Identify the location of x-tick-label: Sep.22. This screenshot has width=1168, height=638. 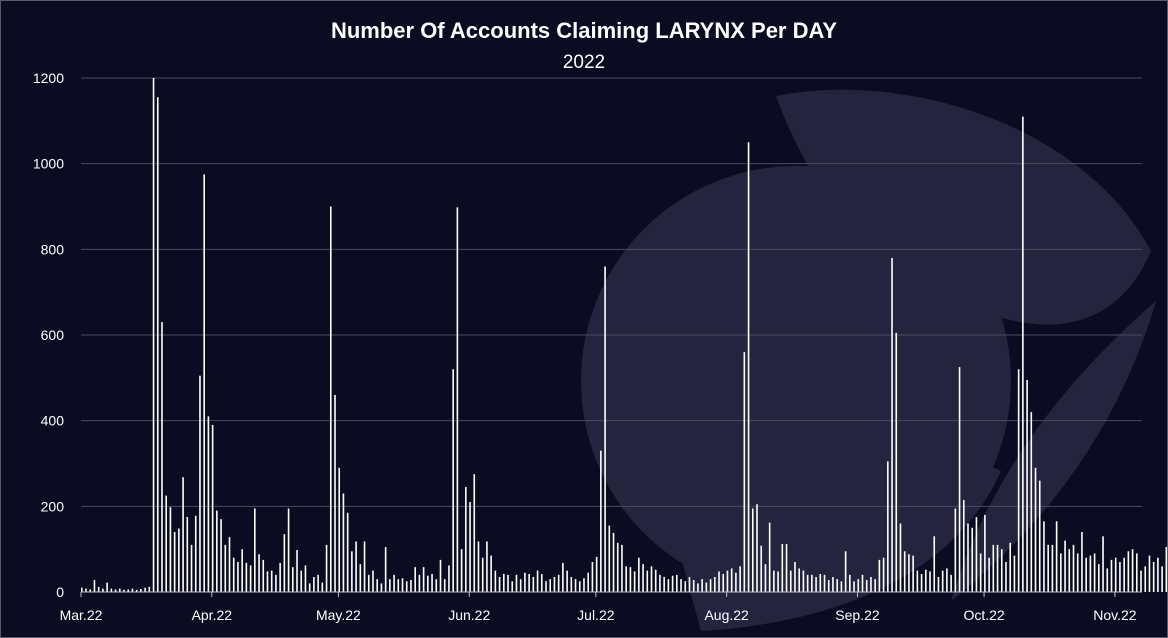
(857, 615).